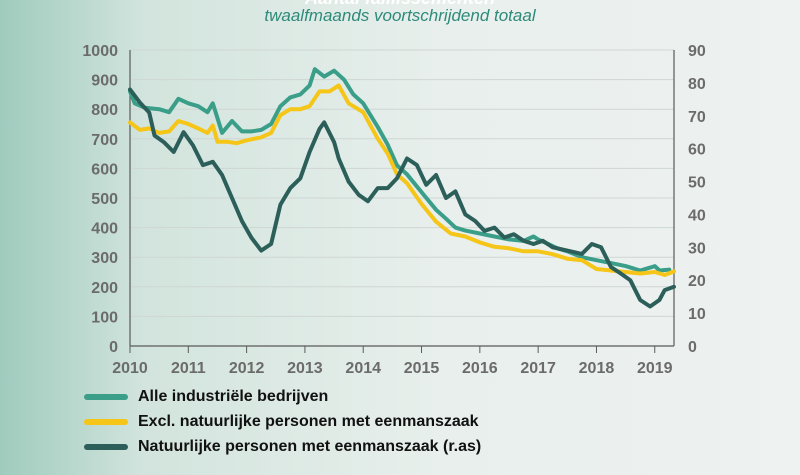 Image resolution: width=800 pixels, height=475 pixels. Describe the element at coordinates (697, 51) in the screenshot. I see `y2-tick-label: 90` at that location.